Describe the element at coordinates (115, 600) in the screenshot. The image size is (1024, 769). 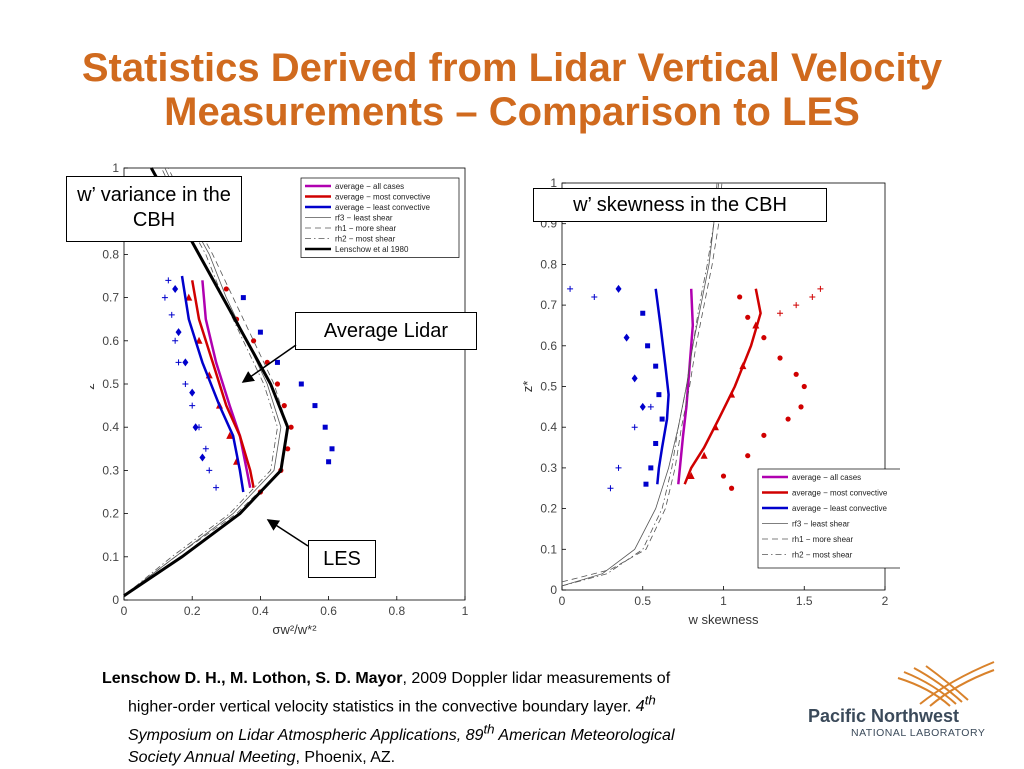
I see `y-tick-label: 0` at that location.